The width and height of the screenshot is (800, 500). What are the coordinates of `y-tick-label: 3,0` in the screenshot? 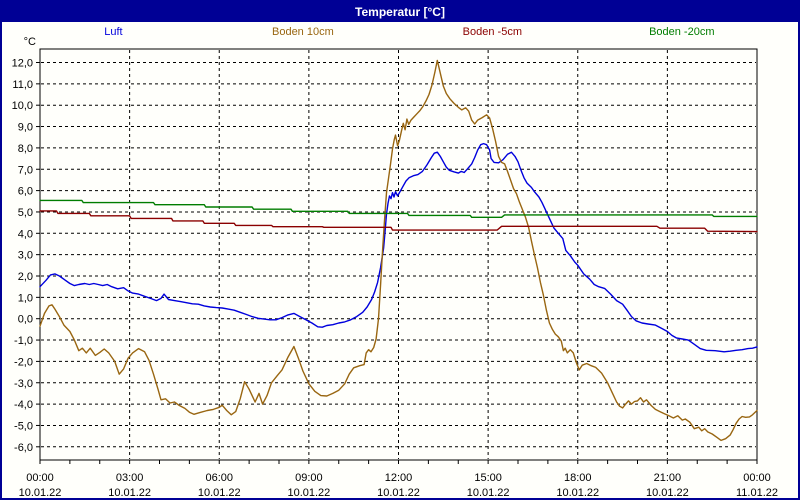 It's located at (25, 256).